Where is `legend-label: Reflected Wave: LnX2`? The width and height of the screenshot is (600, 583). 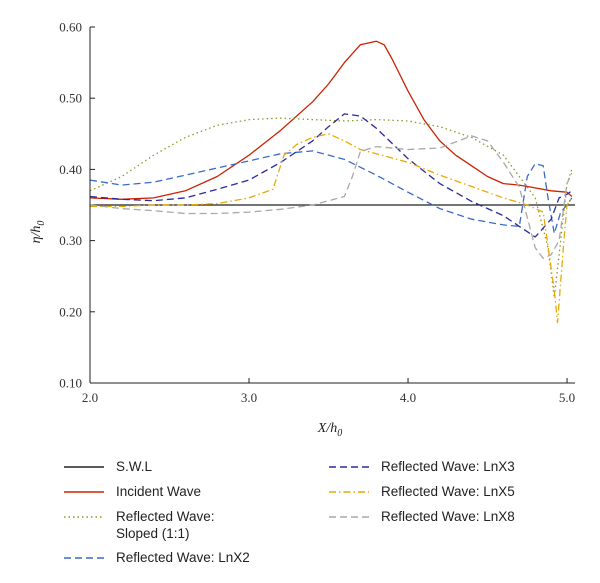
legend-label: Reflected Wave: LnX2 is located at coordinates (183, 557).